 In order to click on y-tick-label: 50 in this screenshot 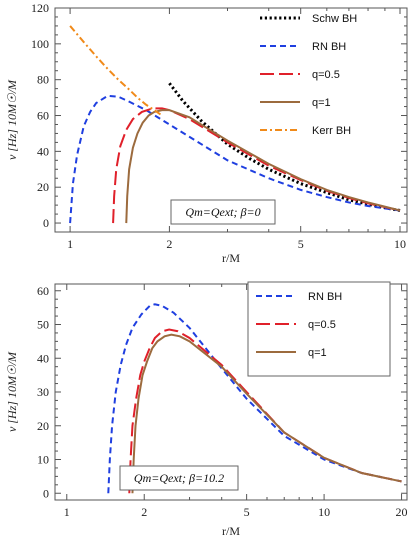, I will do `click(43, 325)`.